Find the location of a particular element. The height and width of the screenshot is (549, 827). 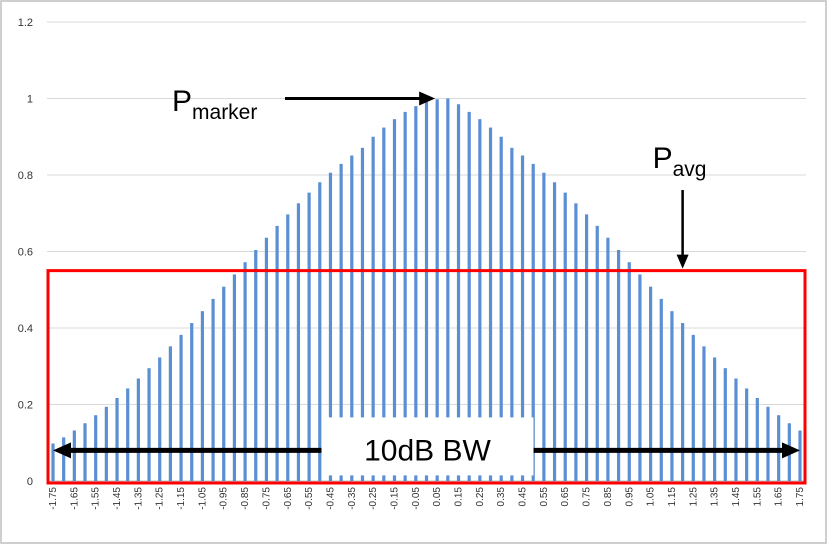

y-tick-label: 0.6 is located at coordinates (25, 253).